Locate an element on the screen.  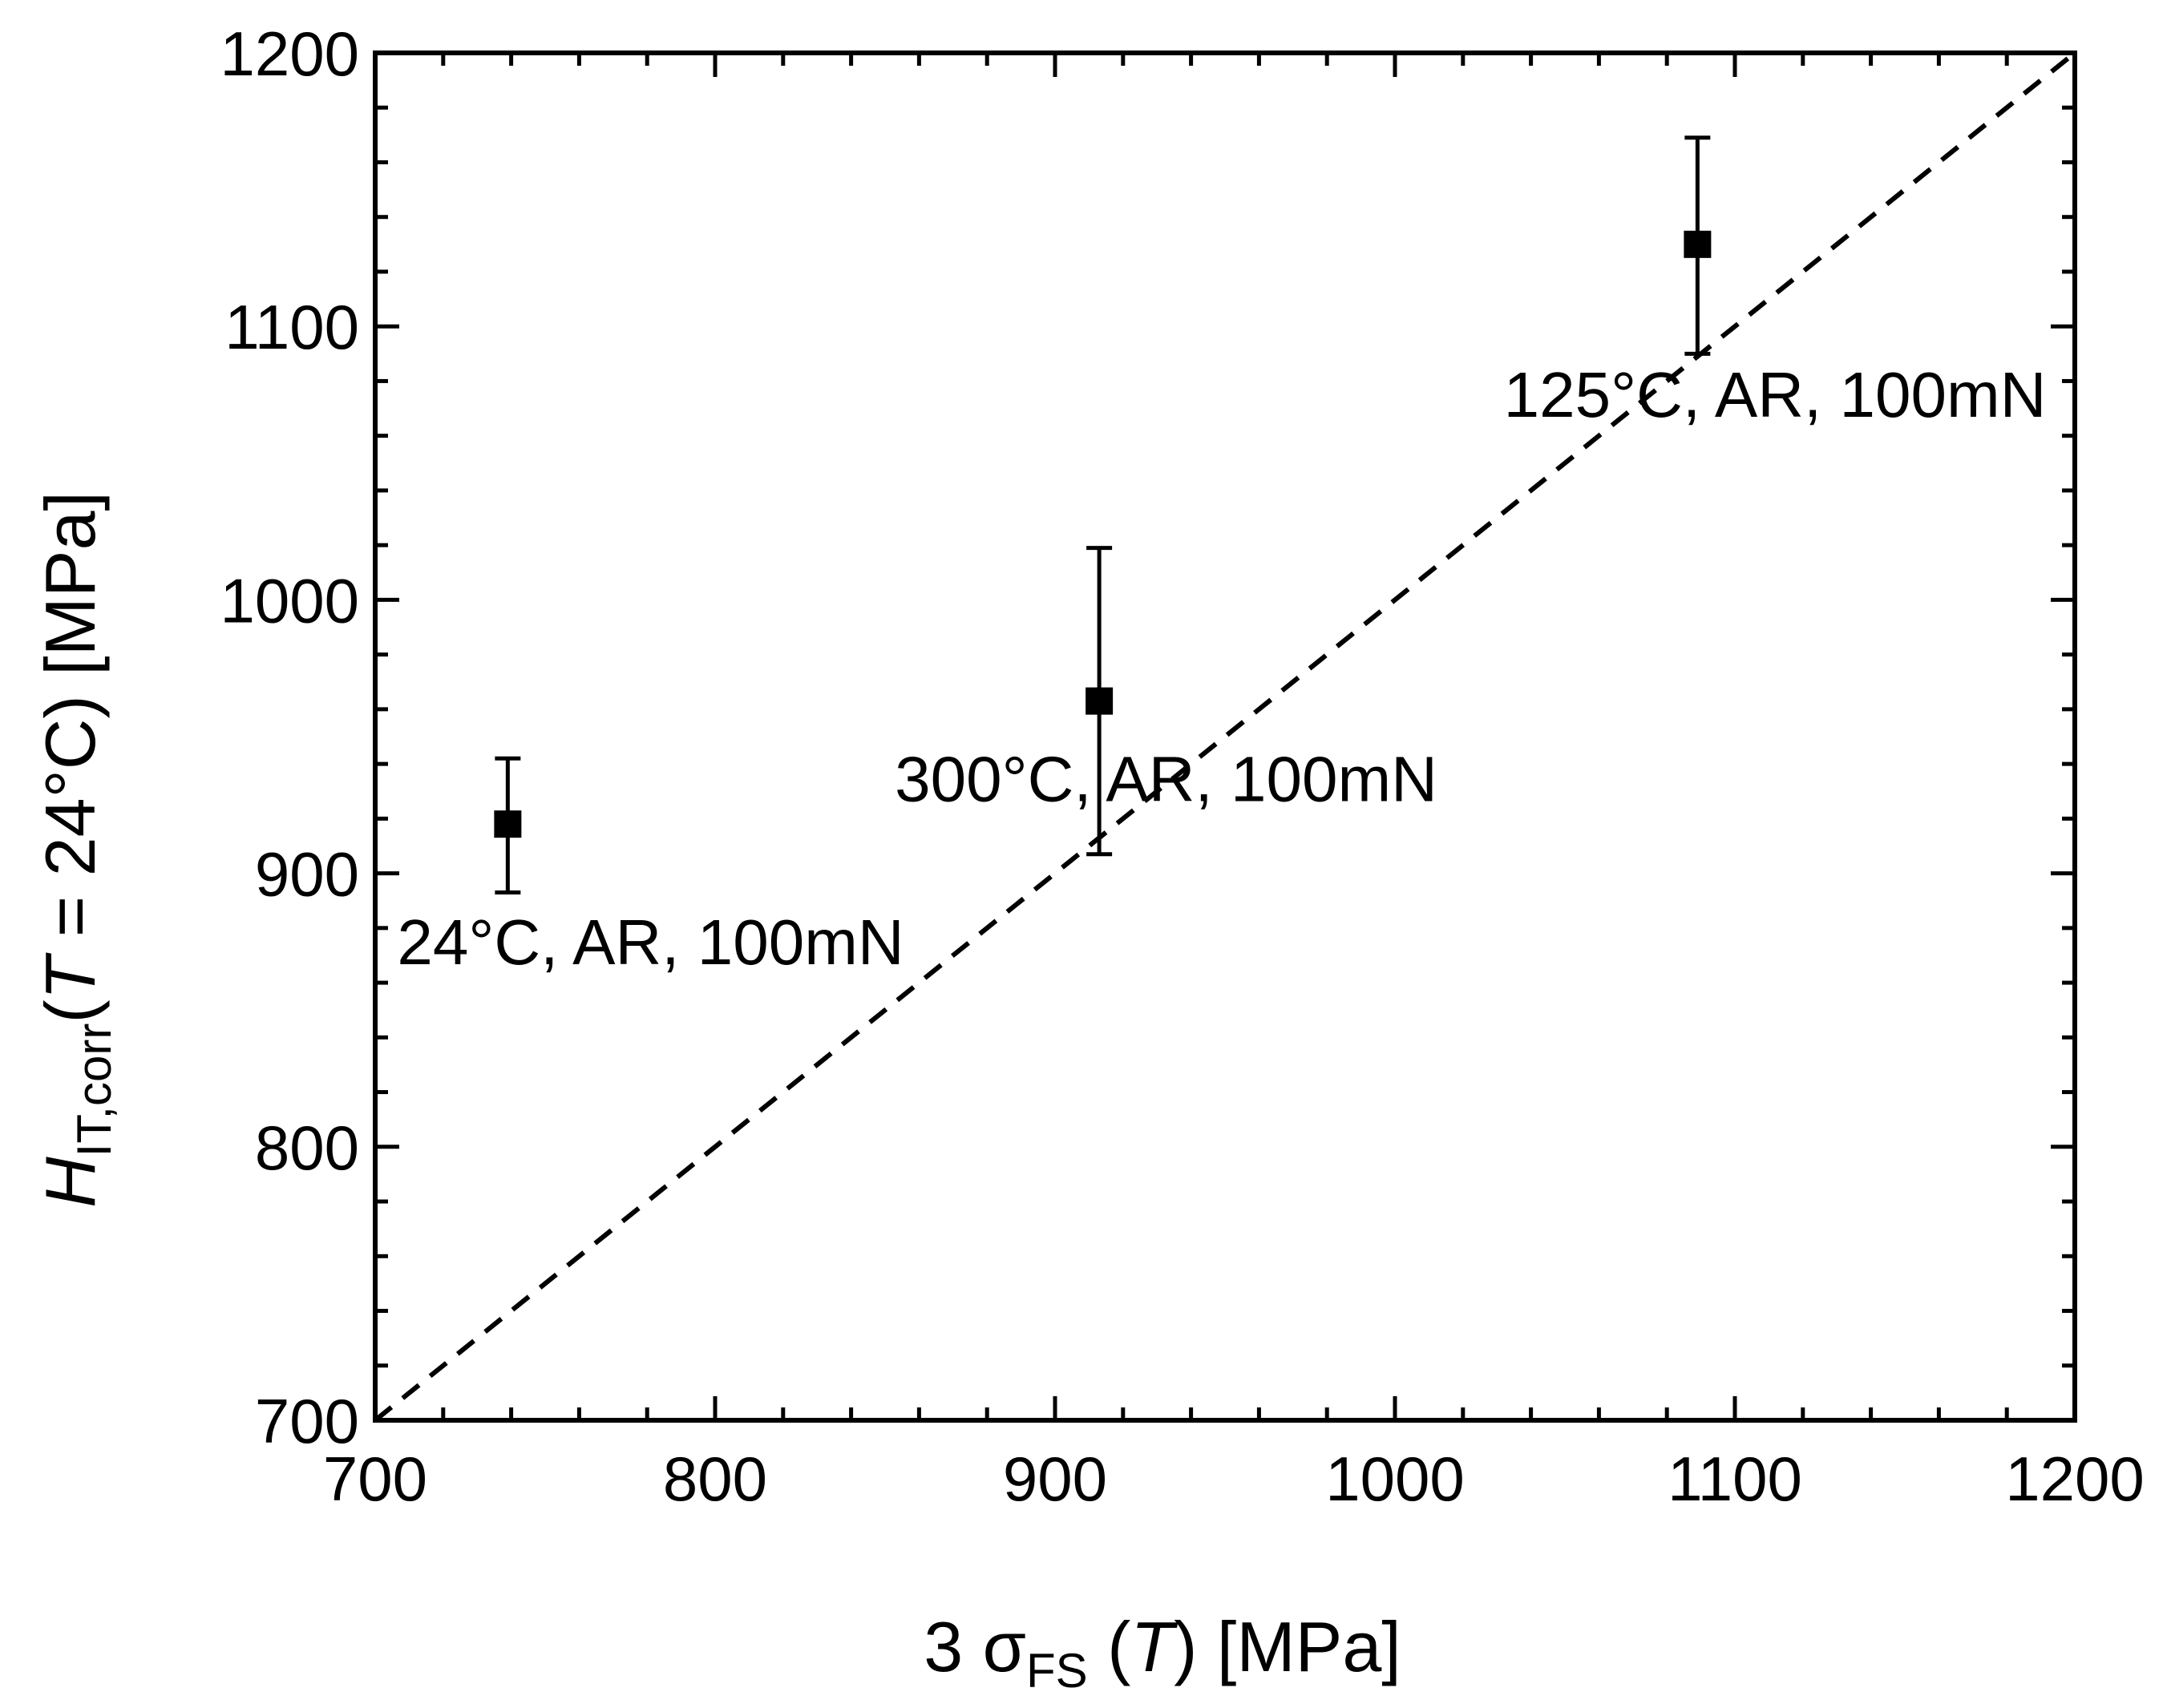
point-label: 24°C, AR, 100mN is located at coordinates (650, 942).